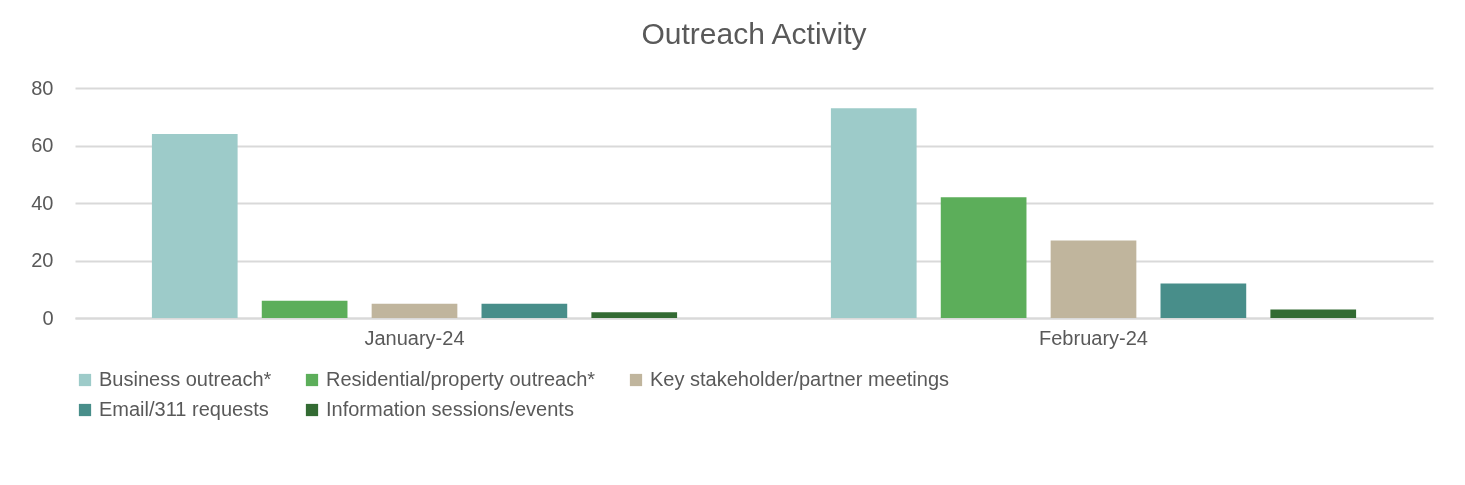 The image size is (1465, 485). I want to click on legend-label: Email/311 requests, so click(184, 409).